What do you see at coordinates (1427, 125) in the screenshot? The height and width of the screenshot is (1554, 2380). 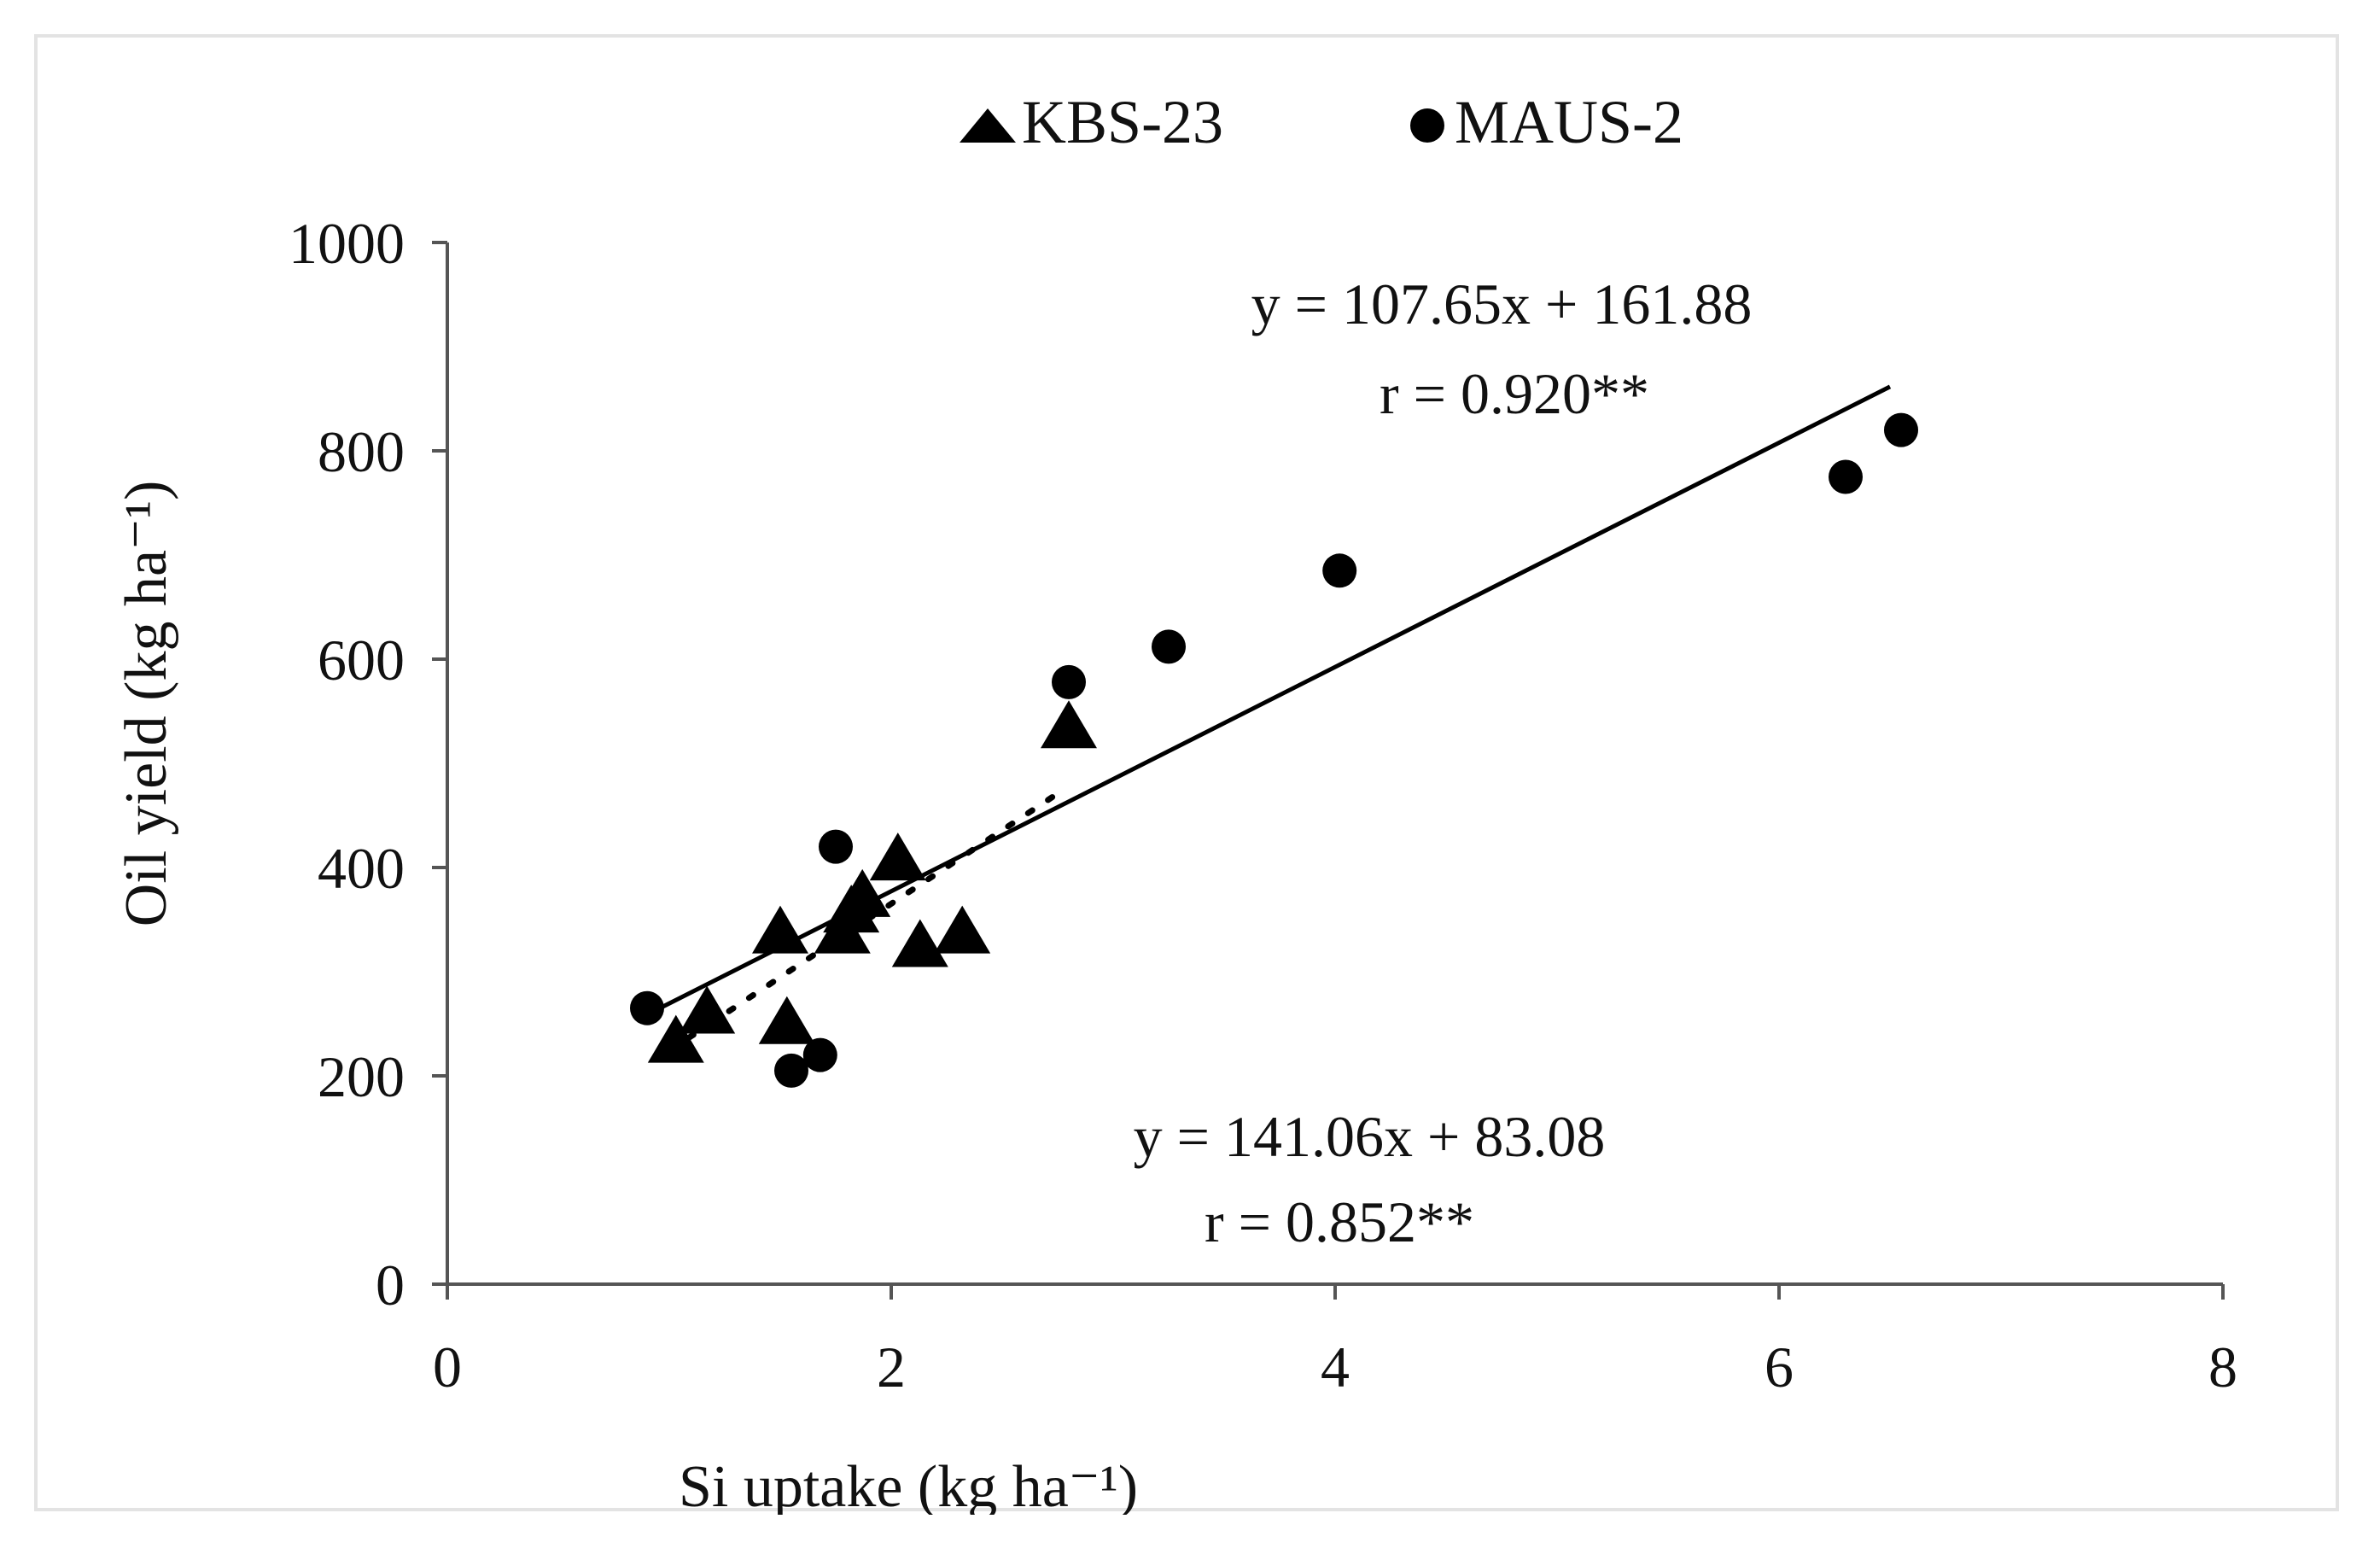 I see `legend-circle-icon` at bounding box center [1427, 125].